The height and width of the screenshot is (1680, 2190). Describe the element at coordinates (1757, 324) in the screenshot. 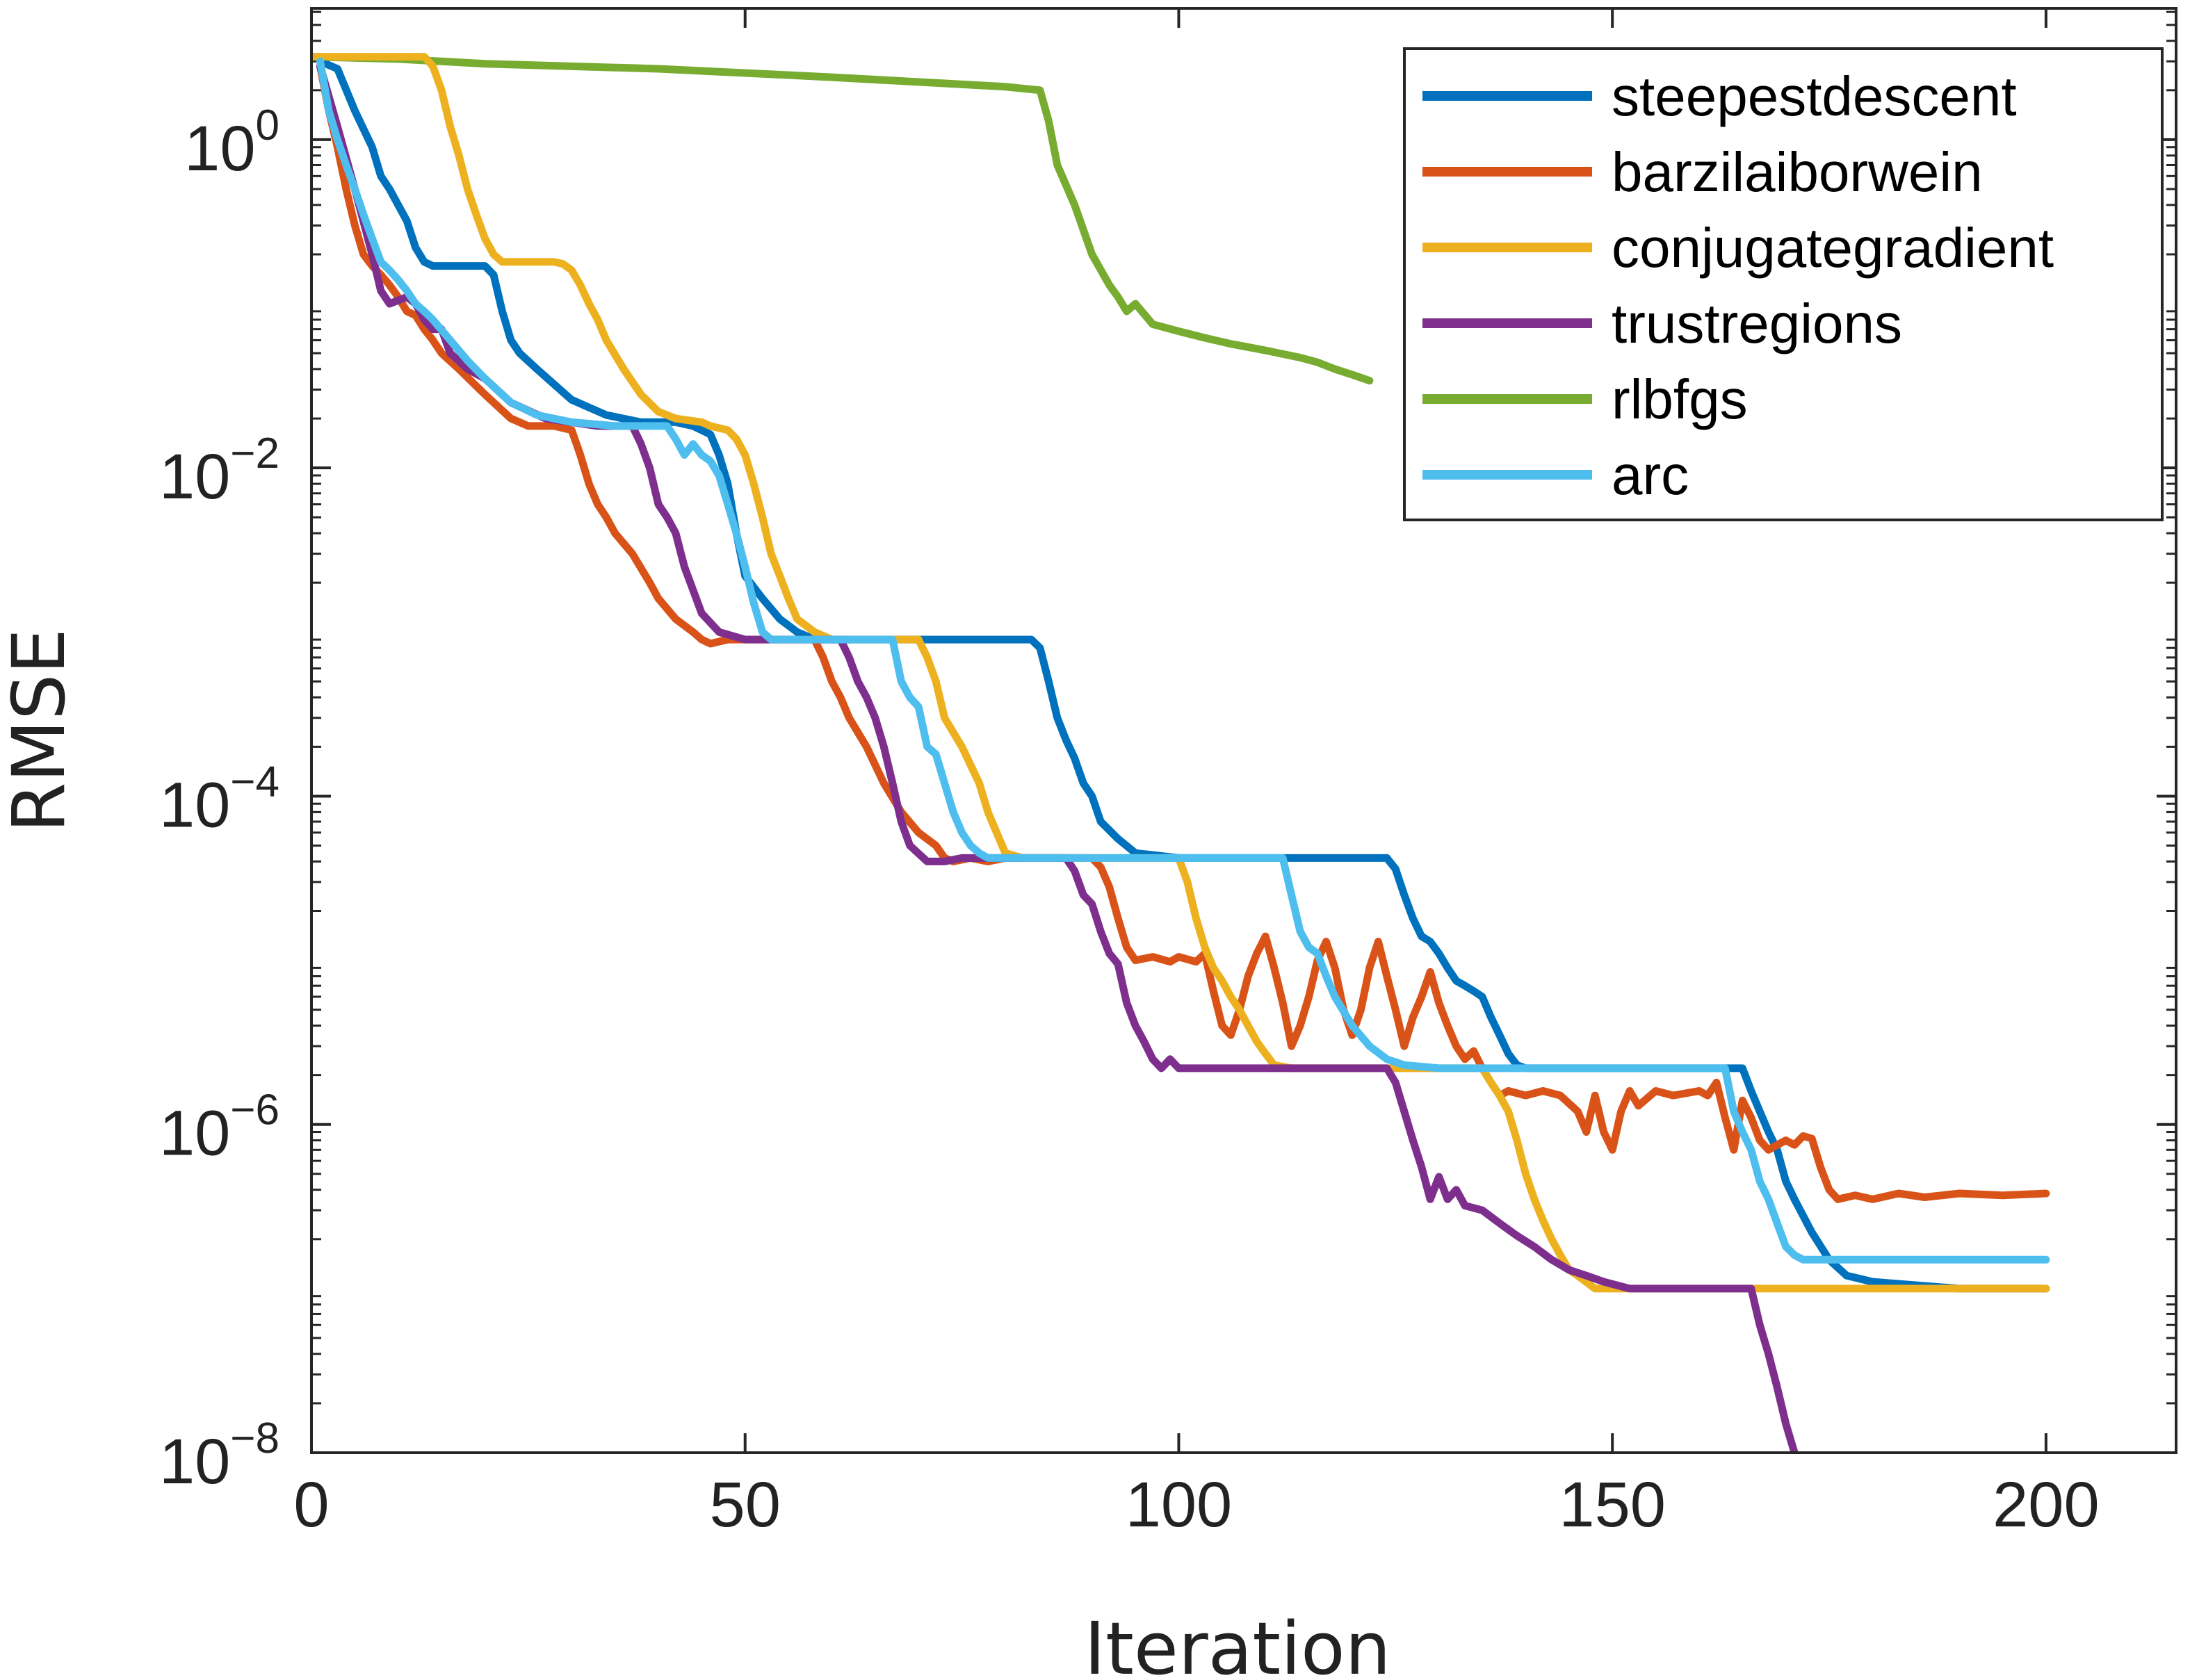

I see `legend-label-trustregions: trustregions` at that location.